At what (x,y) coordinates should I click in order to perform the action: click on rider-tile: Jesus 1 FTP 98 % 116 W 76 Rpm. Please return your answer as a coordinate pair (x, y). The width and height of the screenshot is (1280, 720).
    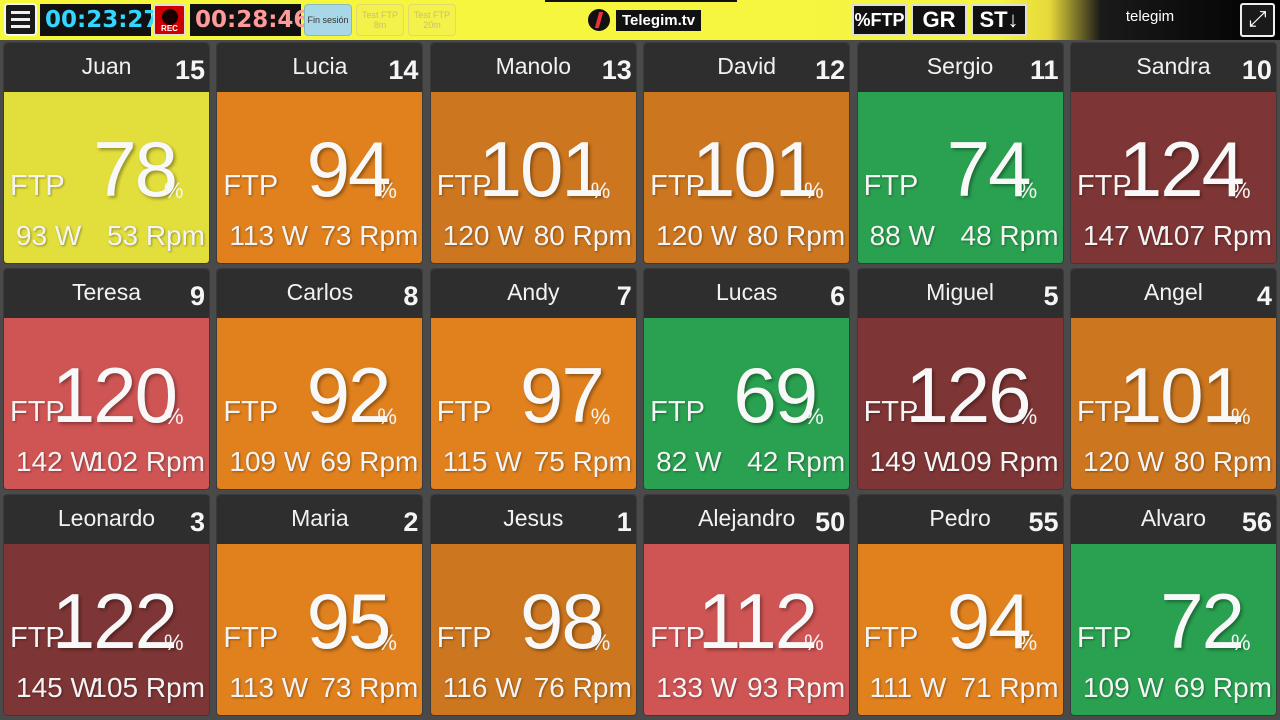
    Looking at the image, I should click on (533, 605).